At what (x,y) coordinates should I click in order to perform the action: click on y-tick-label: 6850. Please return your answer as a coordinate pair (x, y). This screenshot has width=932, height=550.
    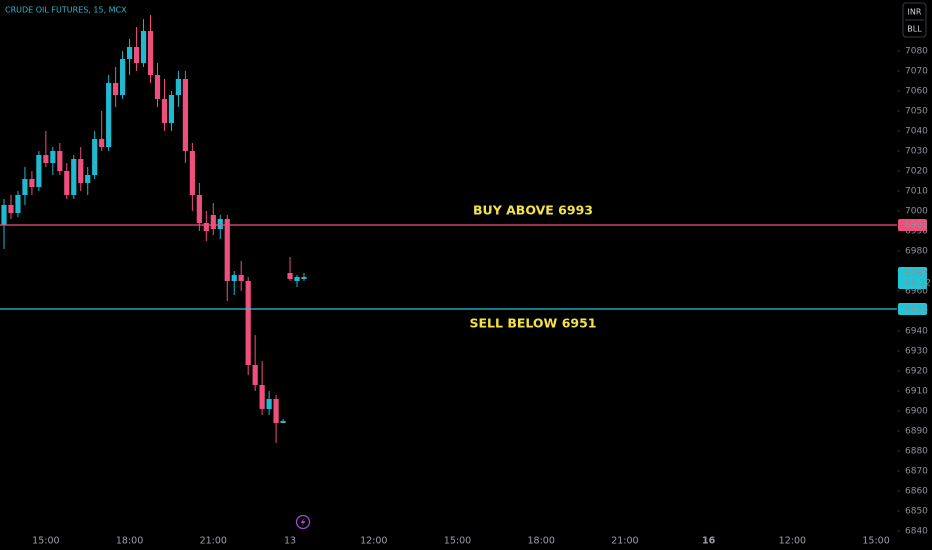
    Looking at the image, I should click on (916, 512).